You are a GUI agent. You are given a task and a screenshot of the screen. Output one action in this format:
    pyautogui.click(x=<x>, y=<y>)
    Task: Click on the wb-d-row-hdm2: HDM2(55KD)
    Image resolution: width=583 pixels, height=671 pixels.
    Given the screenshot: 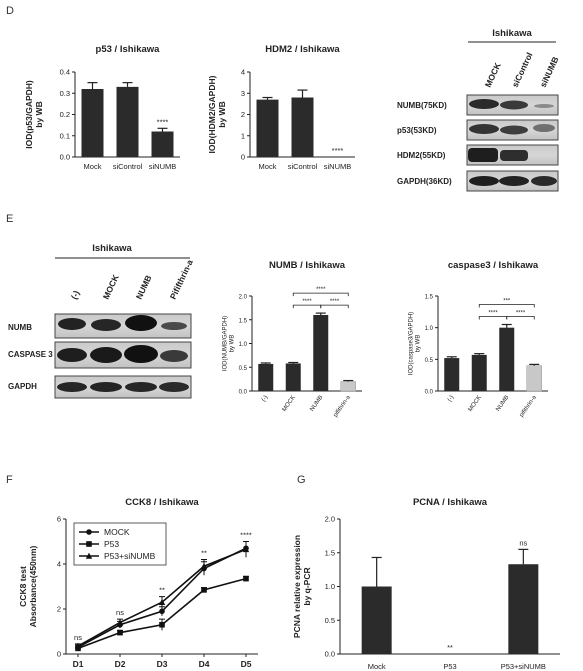 What is the action you would take?
    pyautogui.click(x=421, y=155)
    